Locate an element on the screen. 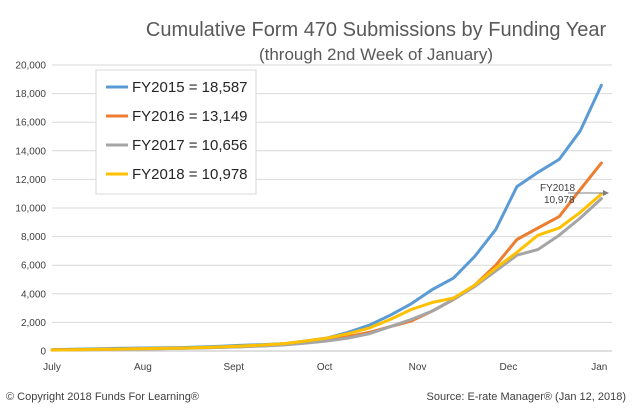  y-tick-label: 0 is located at coordinates (43, 352).